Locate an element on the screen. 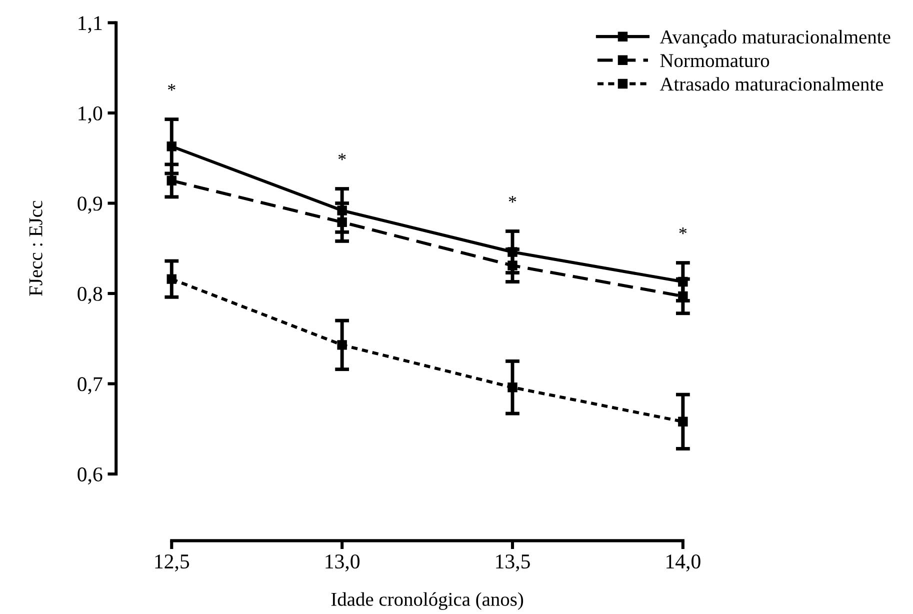  y-tick-label: 0,7 is located at coordinates (90, 385).